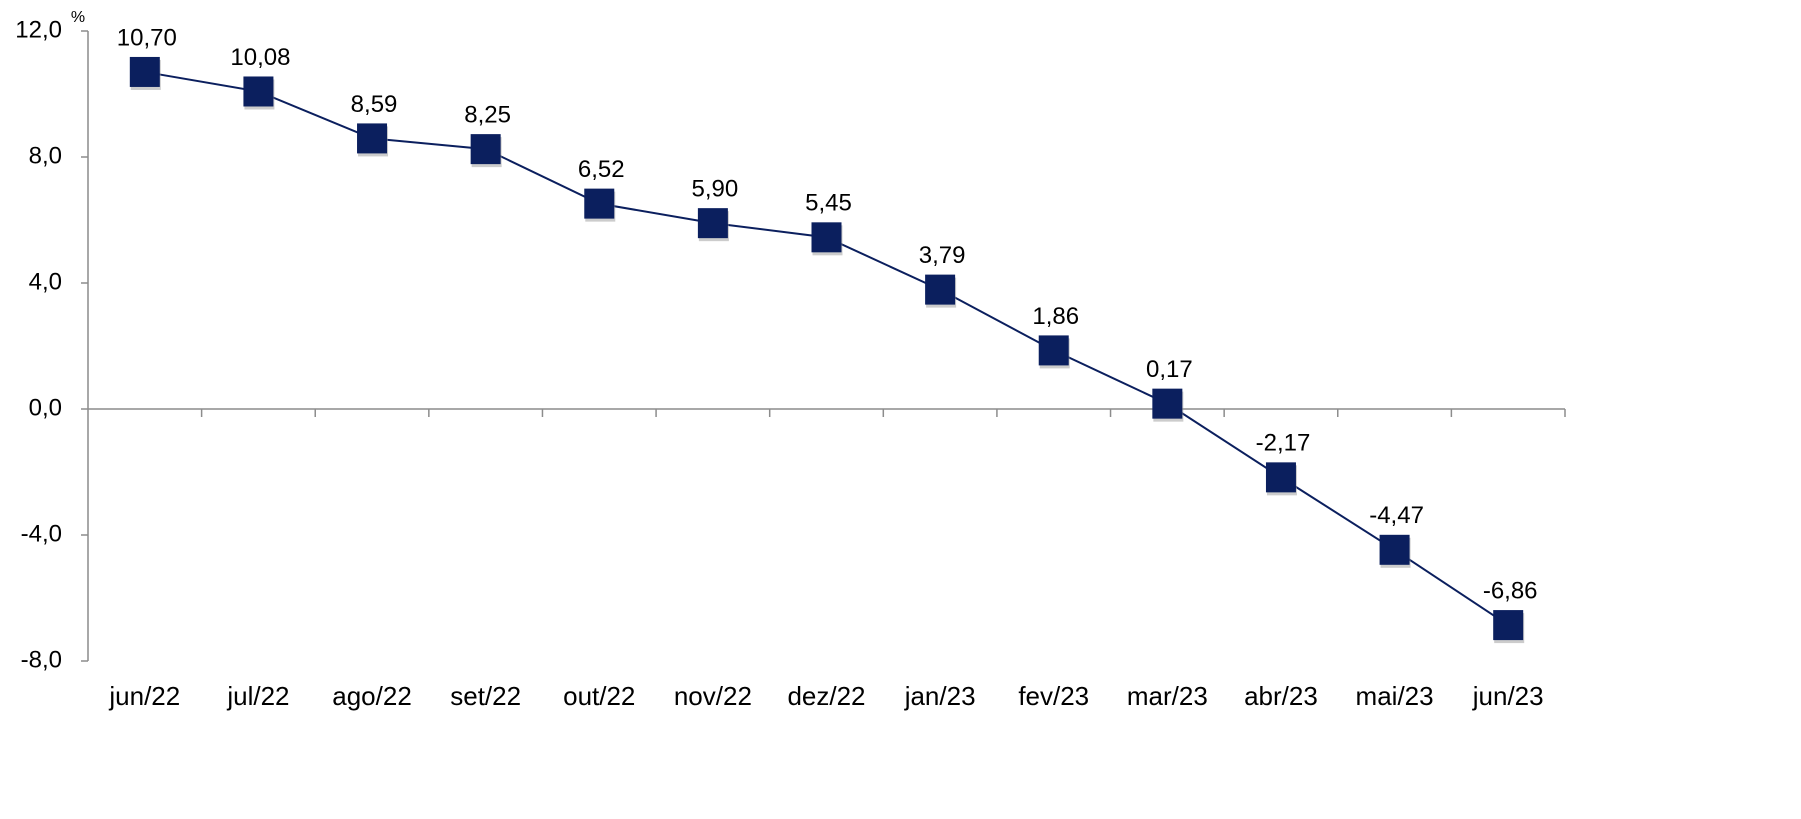 This screenshot has height=819, width=1801. What do you see at coordinates (144, 696) in the screenshot?
I see `x-tick-label: jun/22` at bounding box center [144, 696].